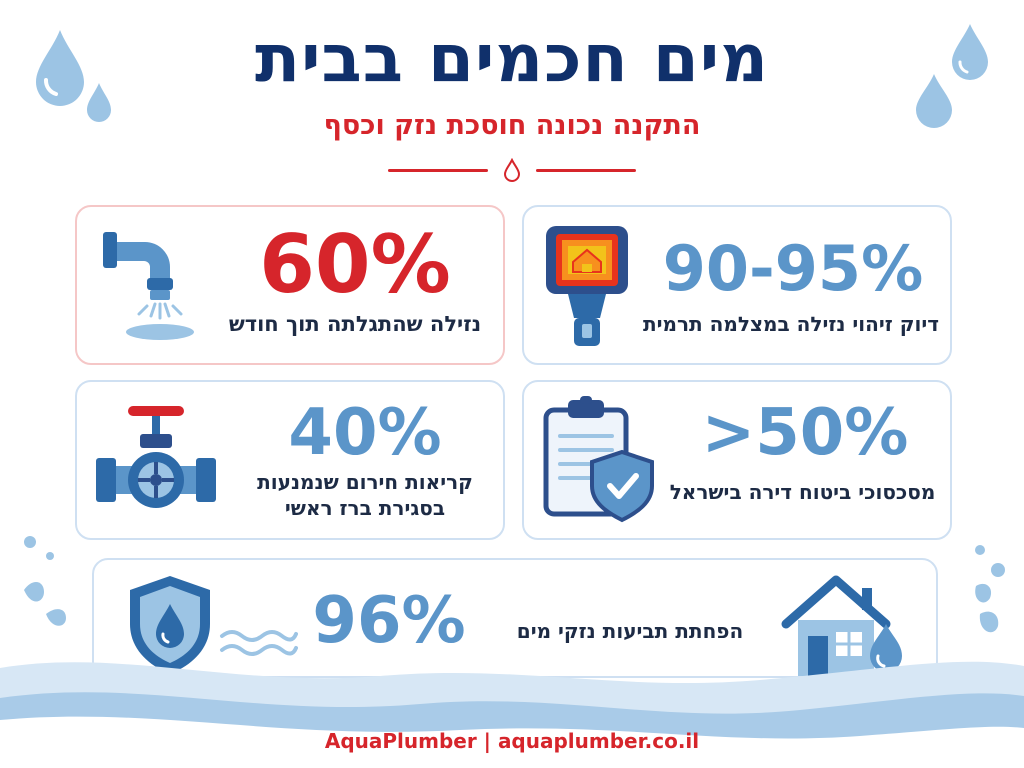 The height and width of the screenshot is (768, 1024). Describe the element at coordinates (259, 643) in the screenshot. I see `wave-lines-icon` at that location.